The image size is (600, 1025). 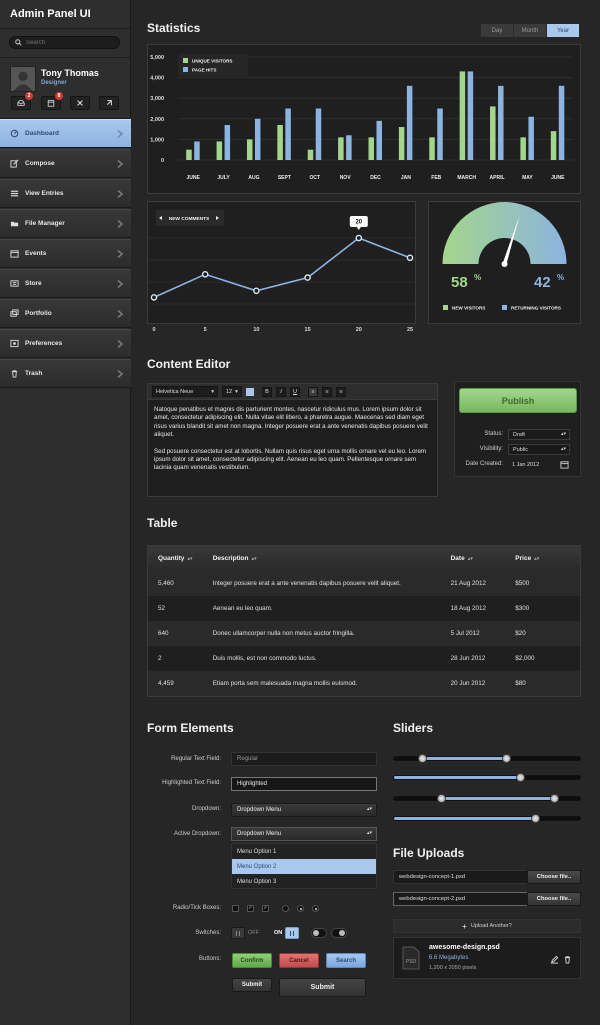 What do you see at coordinates (483, 558) in the screenshot?
I see `col-date: Date ▴▾` at bounding box center [483, 558].